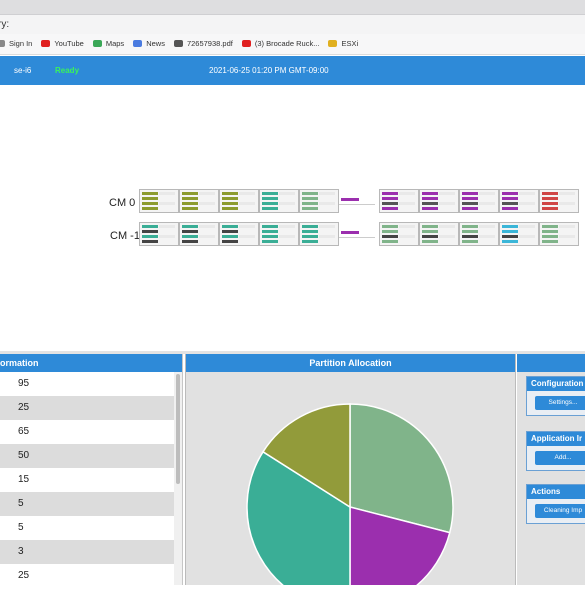  I want to click on bookmark-item: ESXi, so click(343, 44).